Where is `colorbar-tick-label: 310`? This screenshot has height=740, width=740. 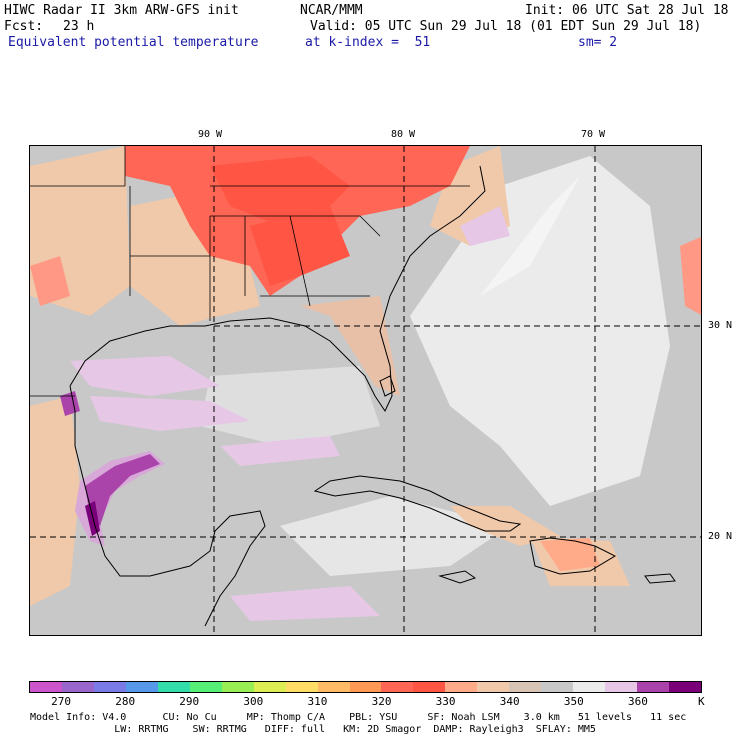
colorbar-tick-label: 310 is located at coordinates (317, 701).